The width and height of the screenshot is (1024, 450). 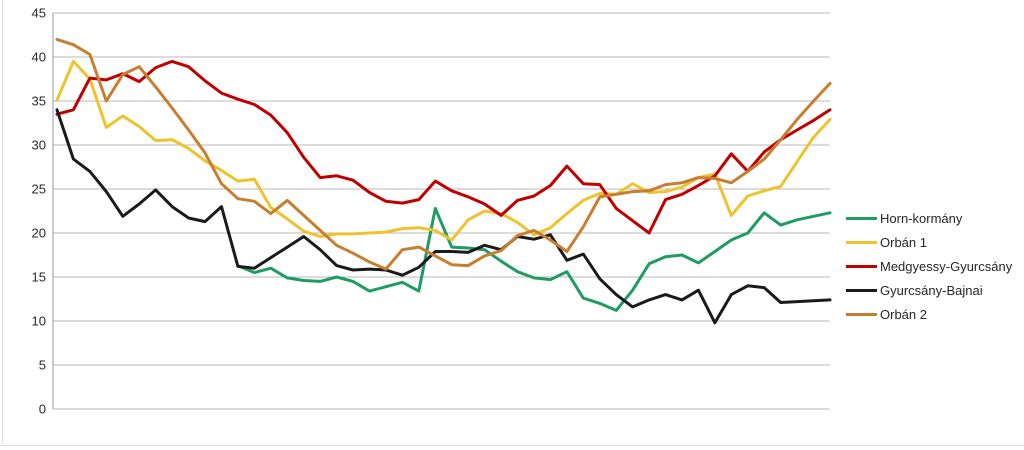 I want to click on y-tick-label: 20, so click(x=39, y=233).